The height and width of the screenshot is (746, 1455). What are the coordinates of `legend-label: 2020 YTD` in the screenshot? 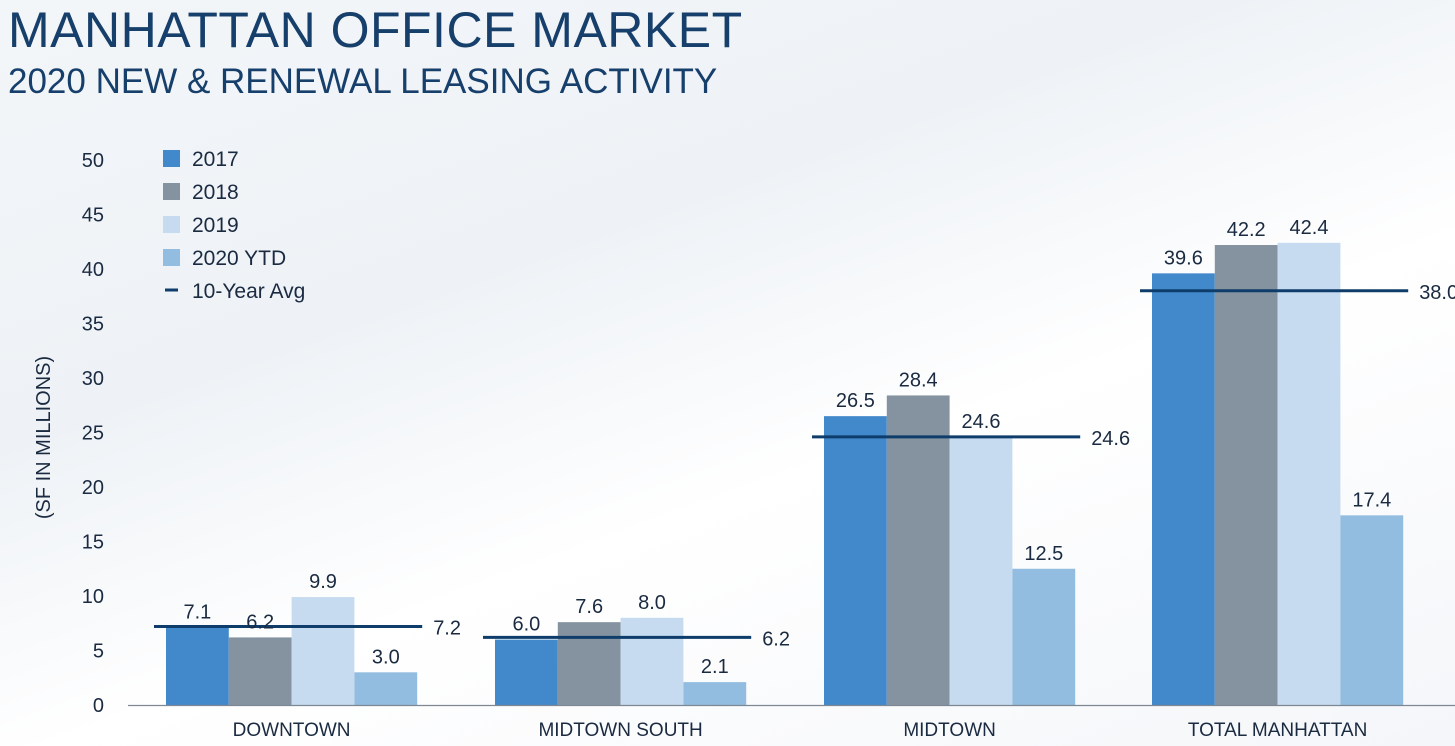 It's located at (239, 258).